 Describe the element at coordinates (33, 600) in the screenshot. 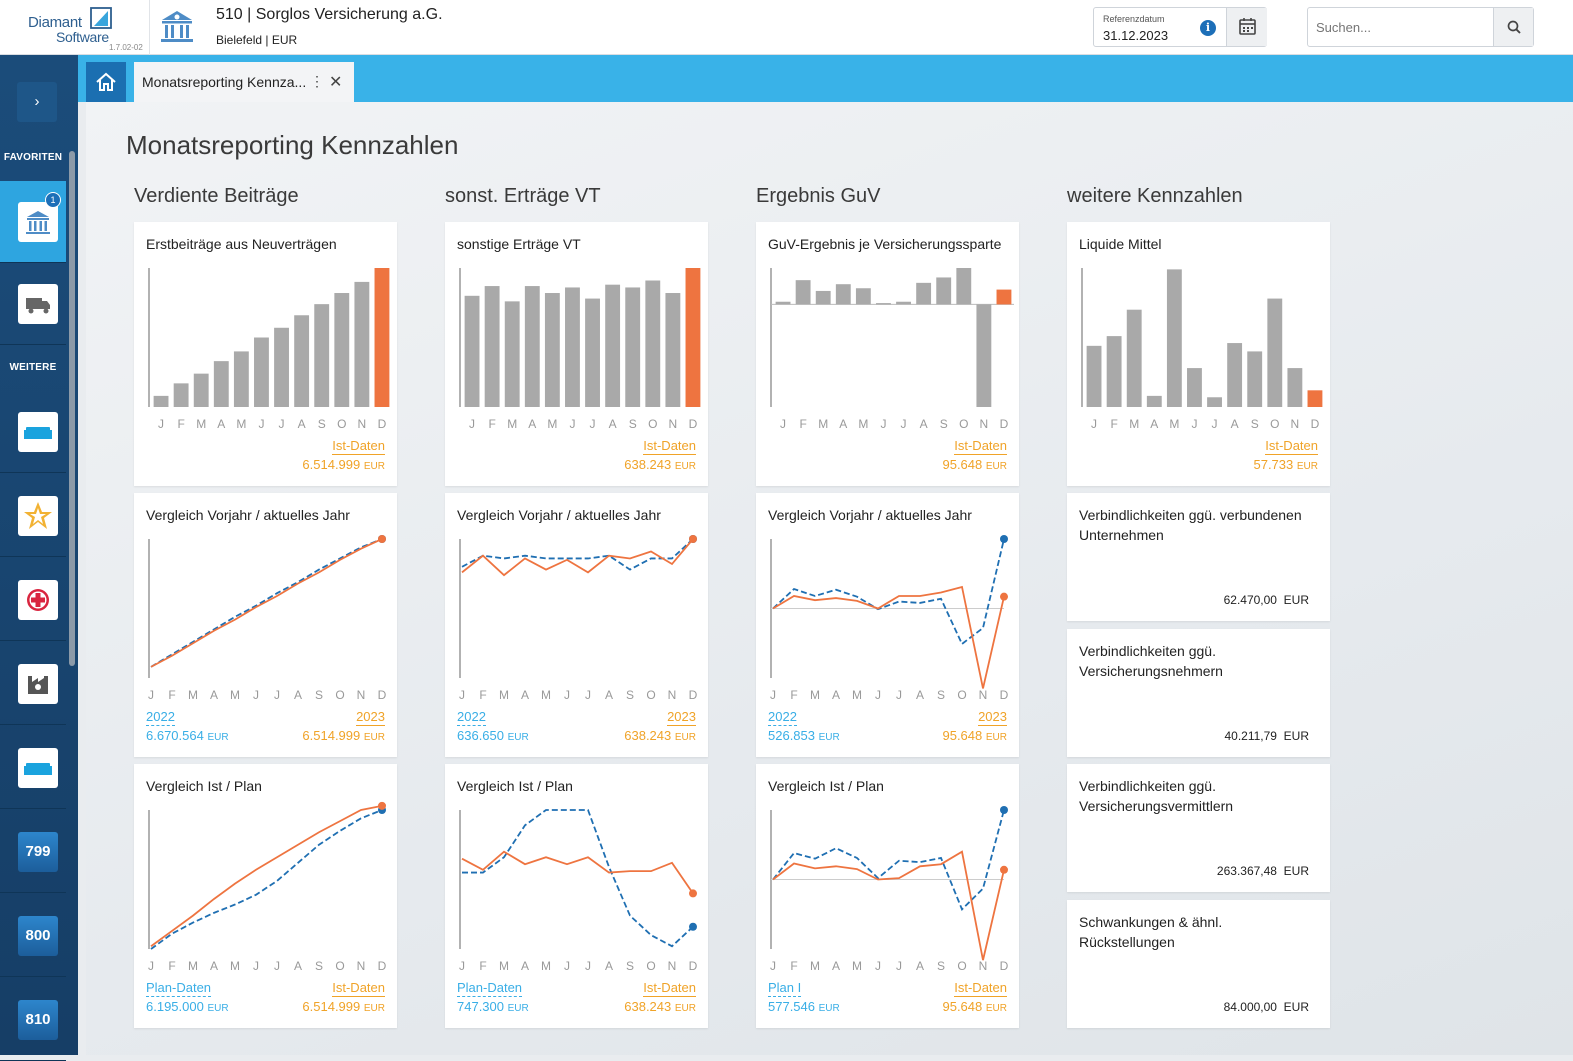

I see `sidebar-item-health` at that location.